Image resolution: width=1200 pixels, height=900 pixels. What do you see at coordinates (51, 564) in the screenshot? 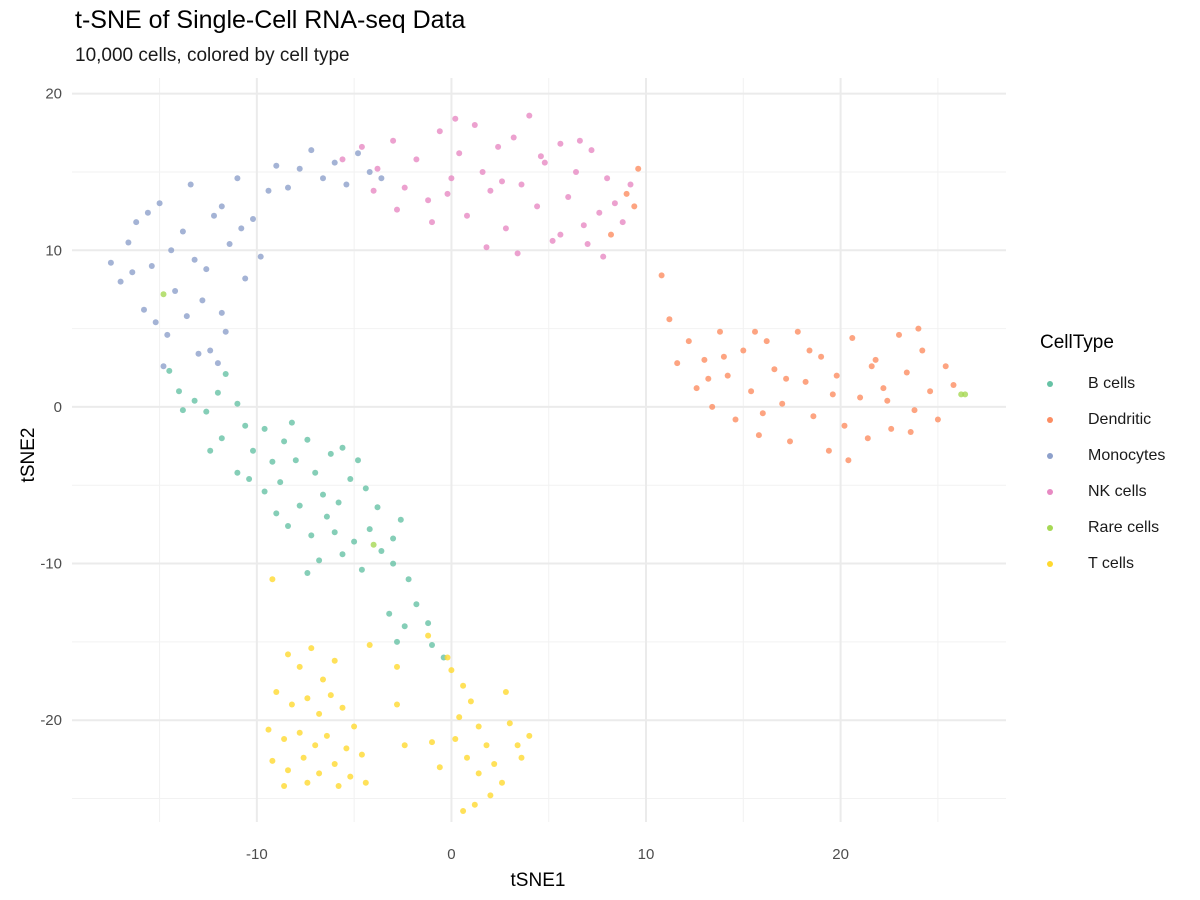
I see `y-tick-label: -10` at bounding box center [51, 564].